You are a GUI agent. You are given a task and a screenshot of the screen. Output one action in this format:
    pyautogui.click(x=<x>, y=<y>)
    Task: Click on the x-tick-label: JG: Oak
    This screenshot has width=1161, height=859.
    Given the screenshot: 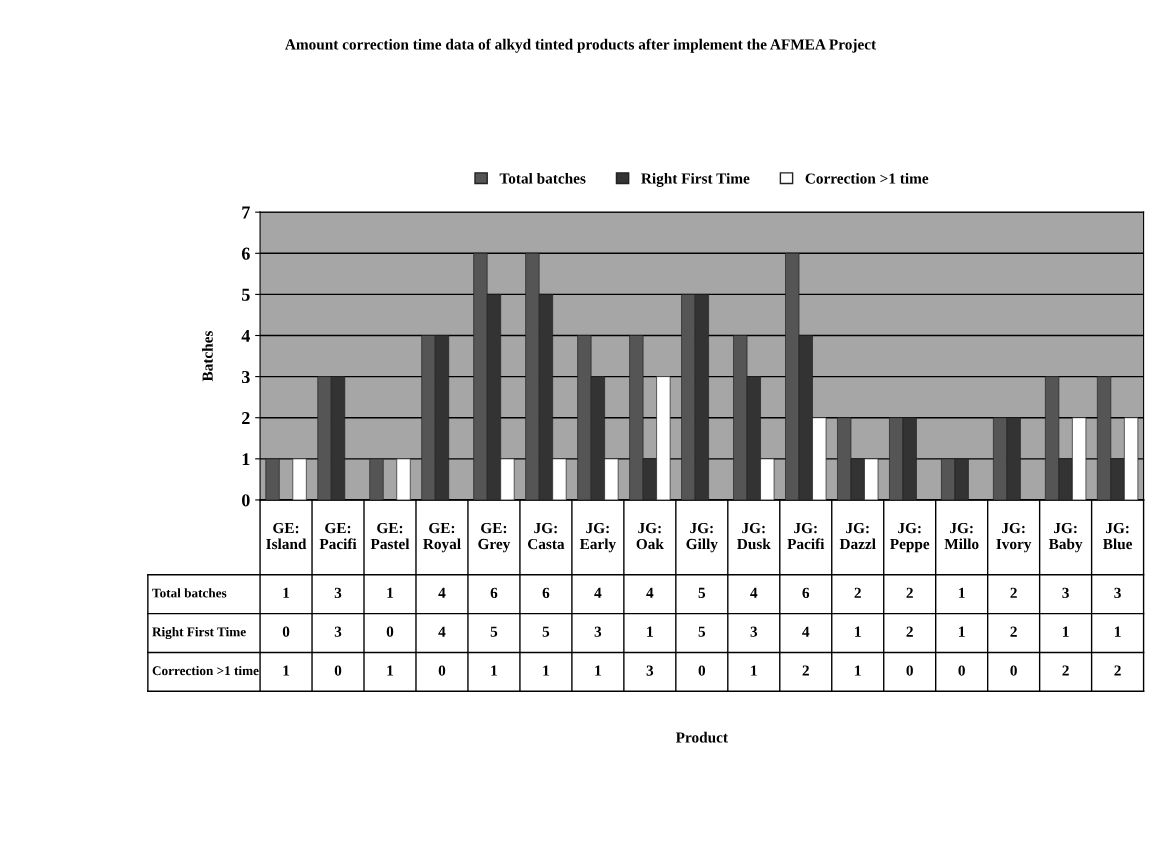 What is the action you would take?
    pyautogui.click(x=650, y=536)
    